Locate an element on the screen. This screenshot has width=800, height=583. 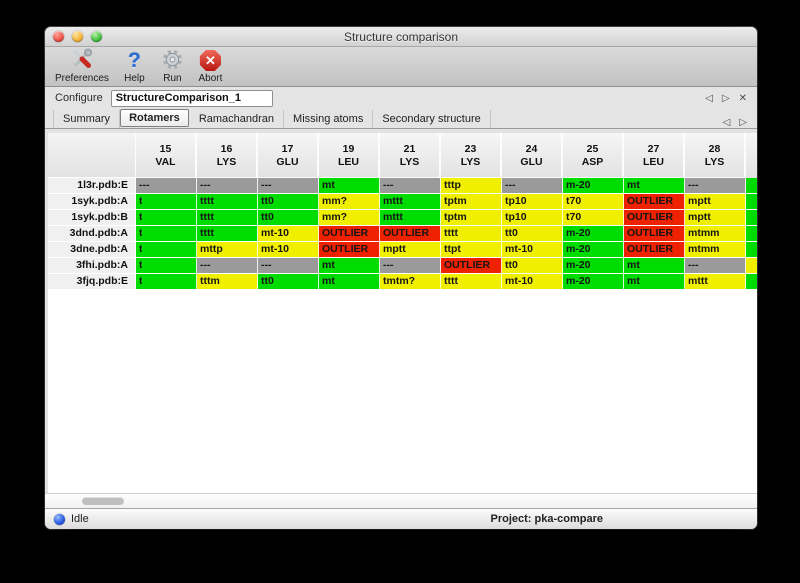
row-label: 3fjq.pdb:E is located at coordinates (92, 282).